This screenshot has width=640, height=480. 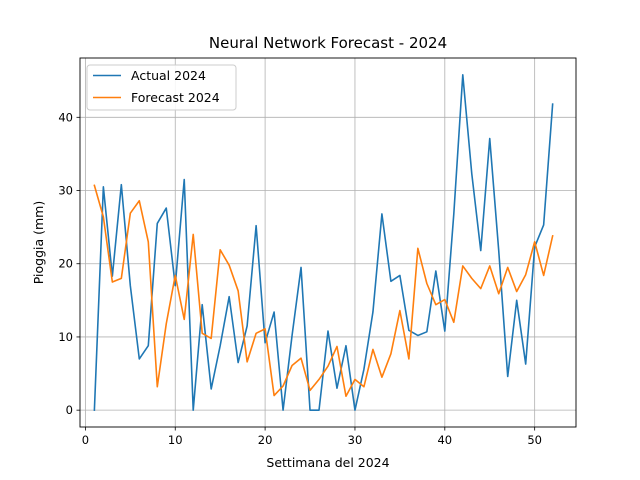 What do you see at coordinates (65, 337) in the screenshot?
I see `y-tick-label: 10` at bounding box center [65, 337].